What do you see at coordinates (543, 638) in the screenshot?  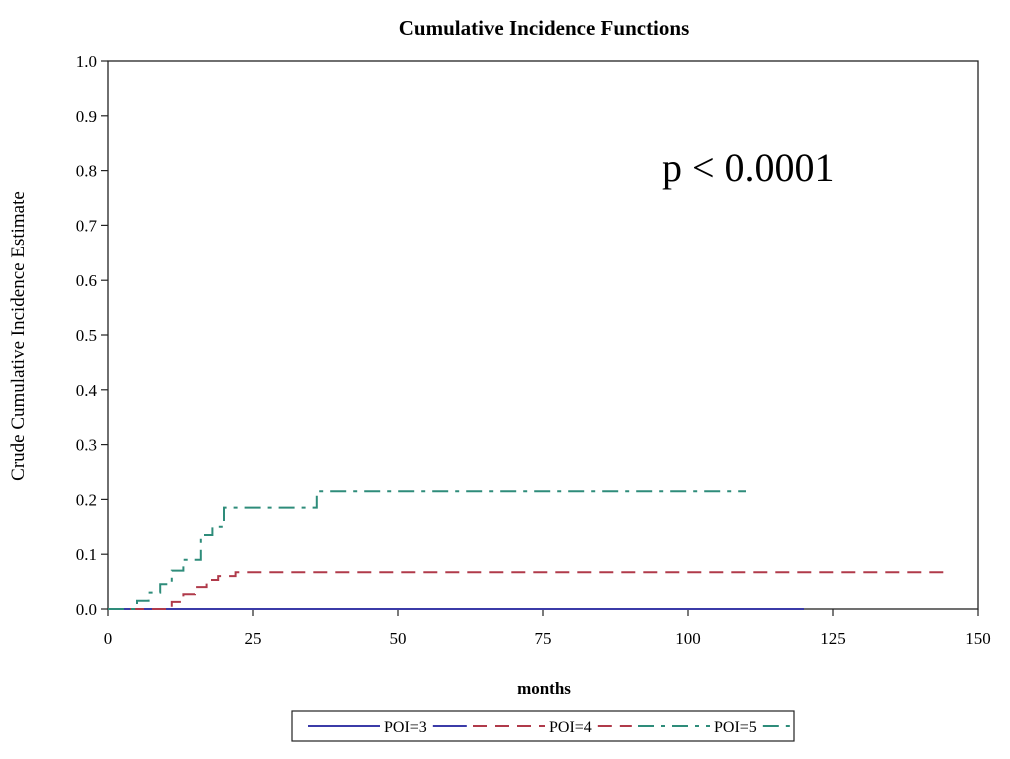 I see `x-tick-label: 75` at bounding box center [543, 638].